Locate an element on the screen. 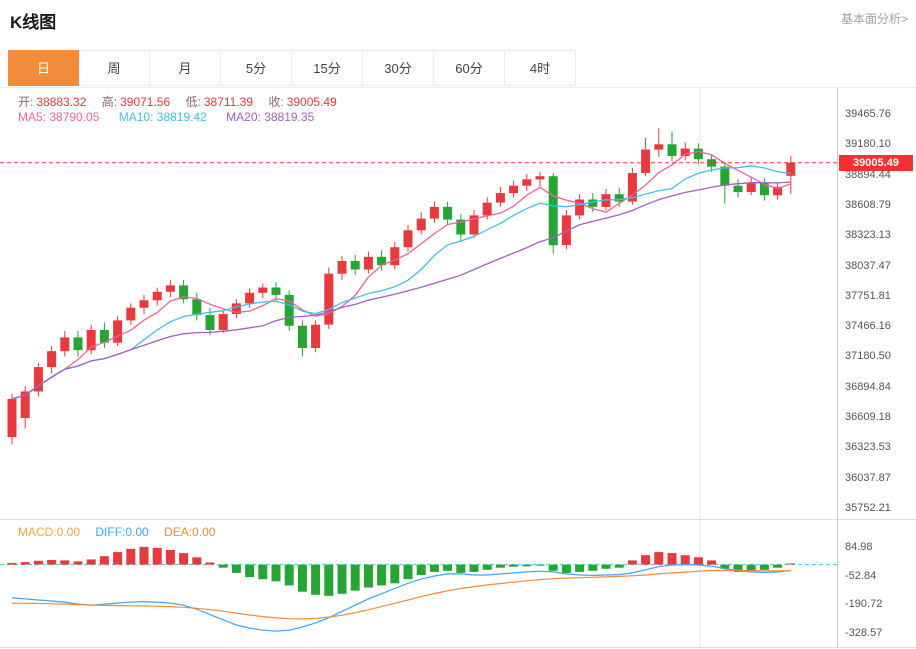 The height and width of the screenshot is (649, 916). page-header: K线图 基本面分析> is located at coordinates (458, 25).